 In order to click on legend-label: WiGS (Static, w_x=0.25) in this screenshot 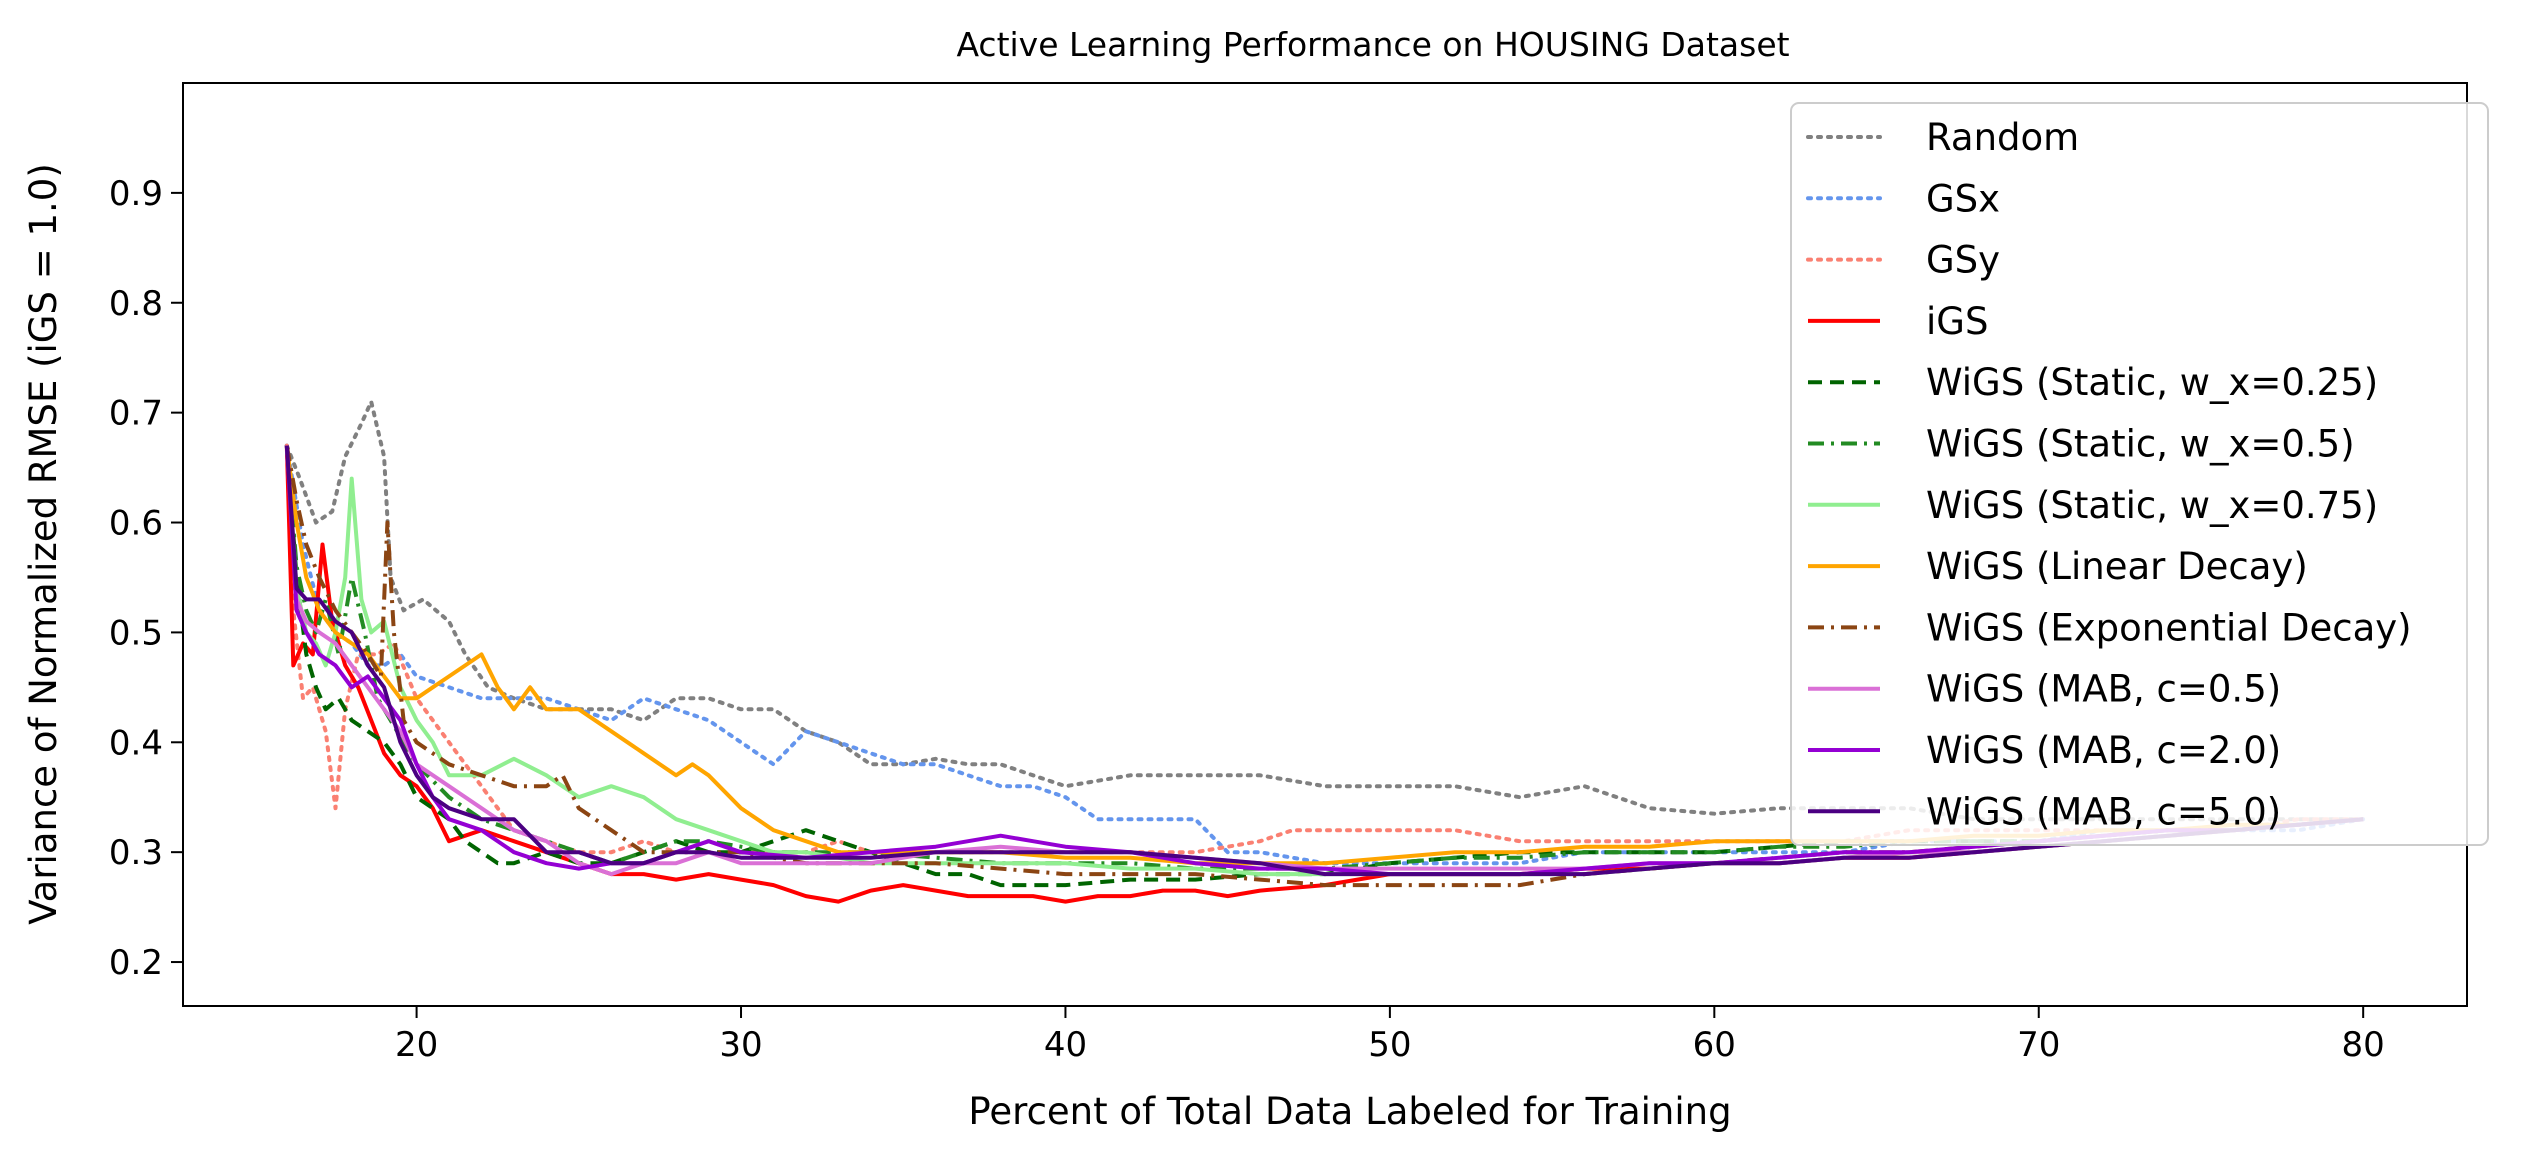, I will do `click(2152, 382)`.